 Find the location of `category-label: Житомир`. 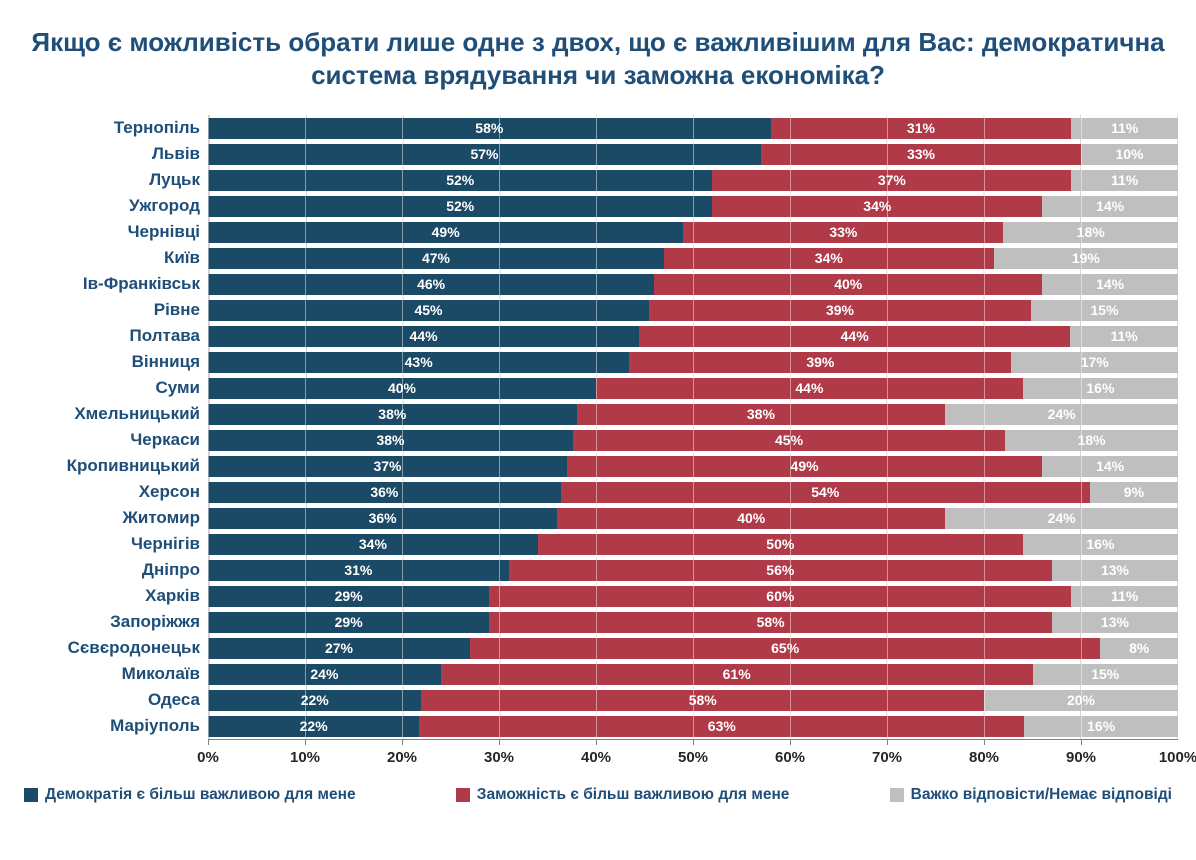

category-label: Житомир is located at coordinates (161, 517).